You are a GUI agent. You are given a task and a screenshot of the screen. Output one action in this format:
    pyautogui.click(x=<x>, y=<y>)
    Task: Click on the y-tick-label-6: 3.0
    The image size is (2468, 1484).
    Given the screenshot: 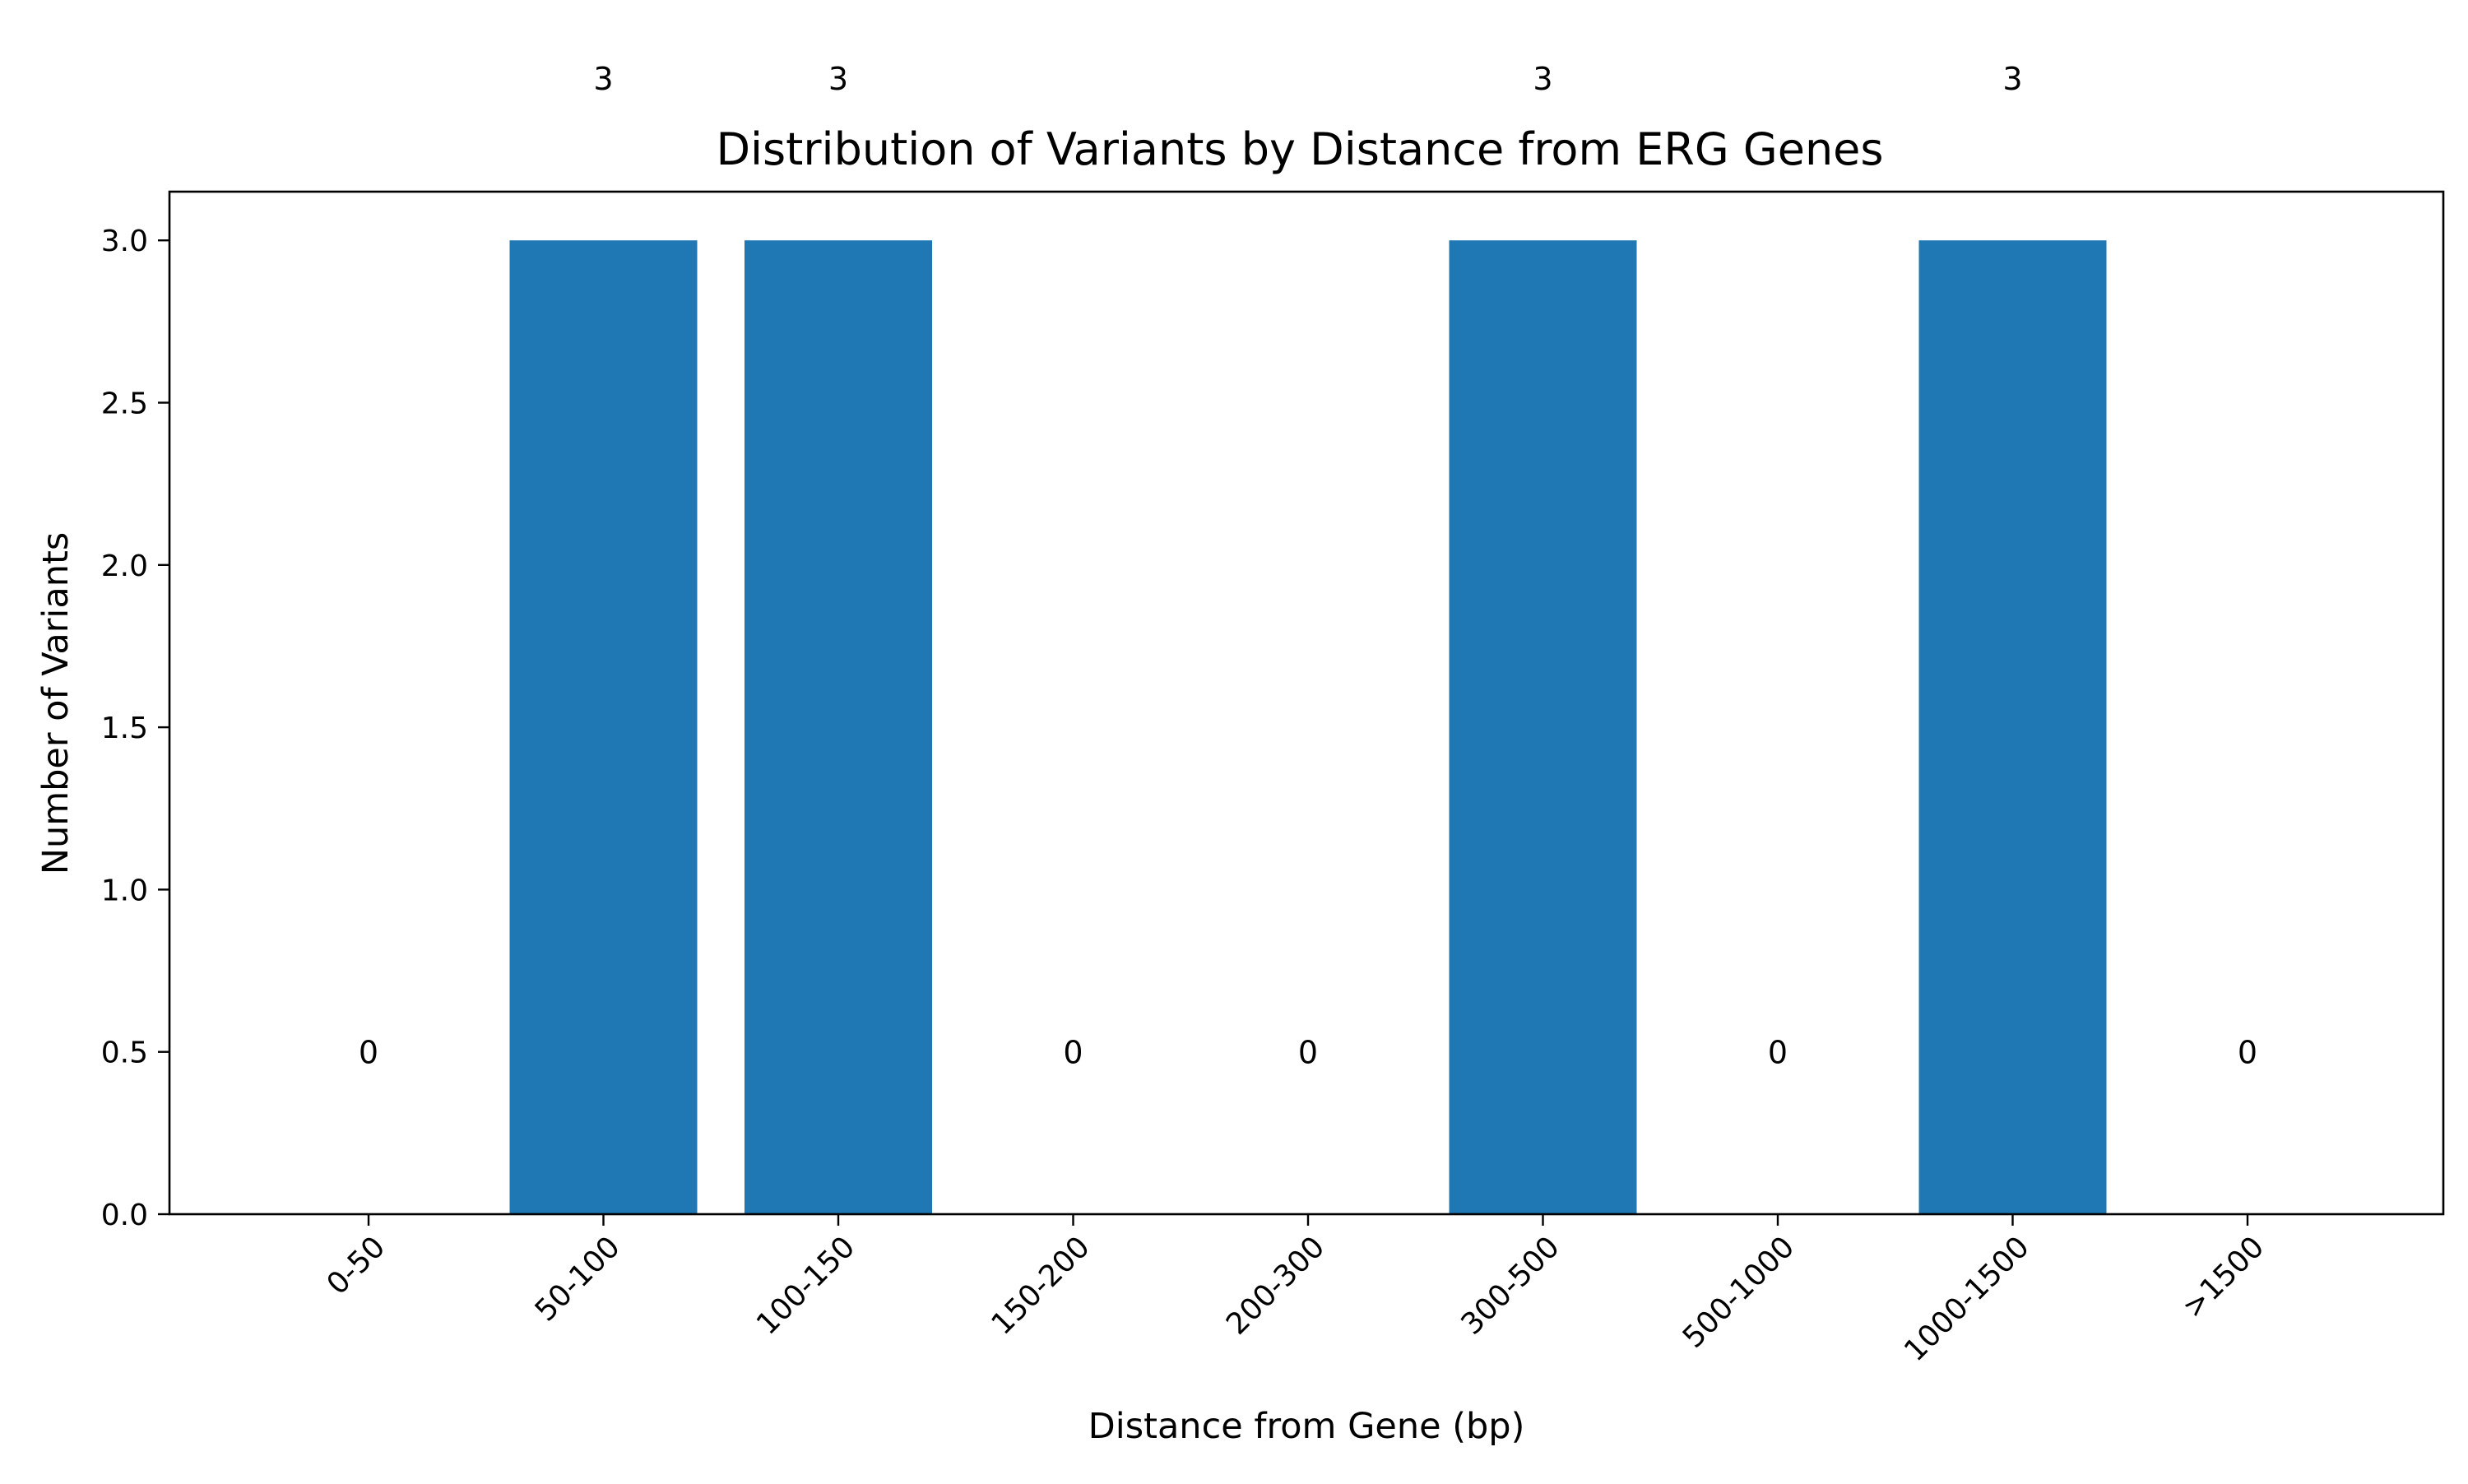 What is the action you would take?
    pyautogui.click(x=124, y=241)
    